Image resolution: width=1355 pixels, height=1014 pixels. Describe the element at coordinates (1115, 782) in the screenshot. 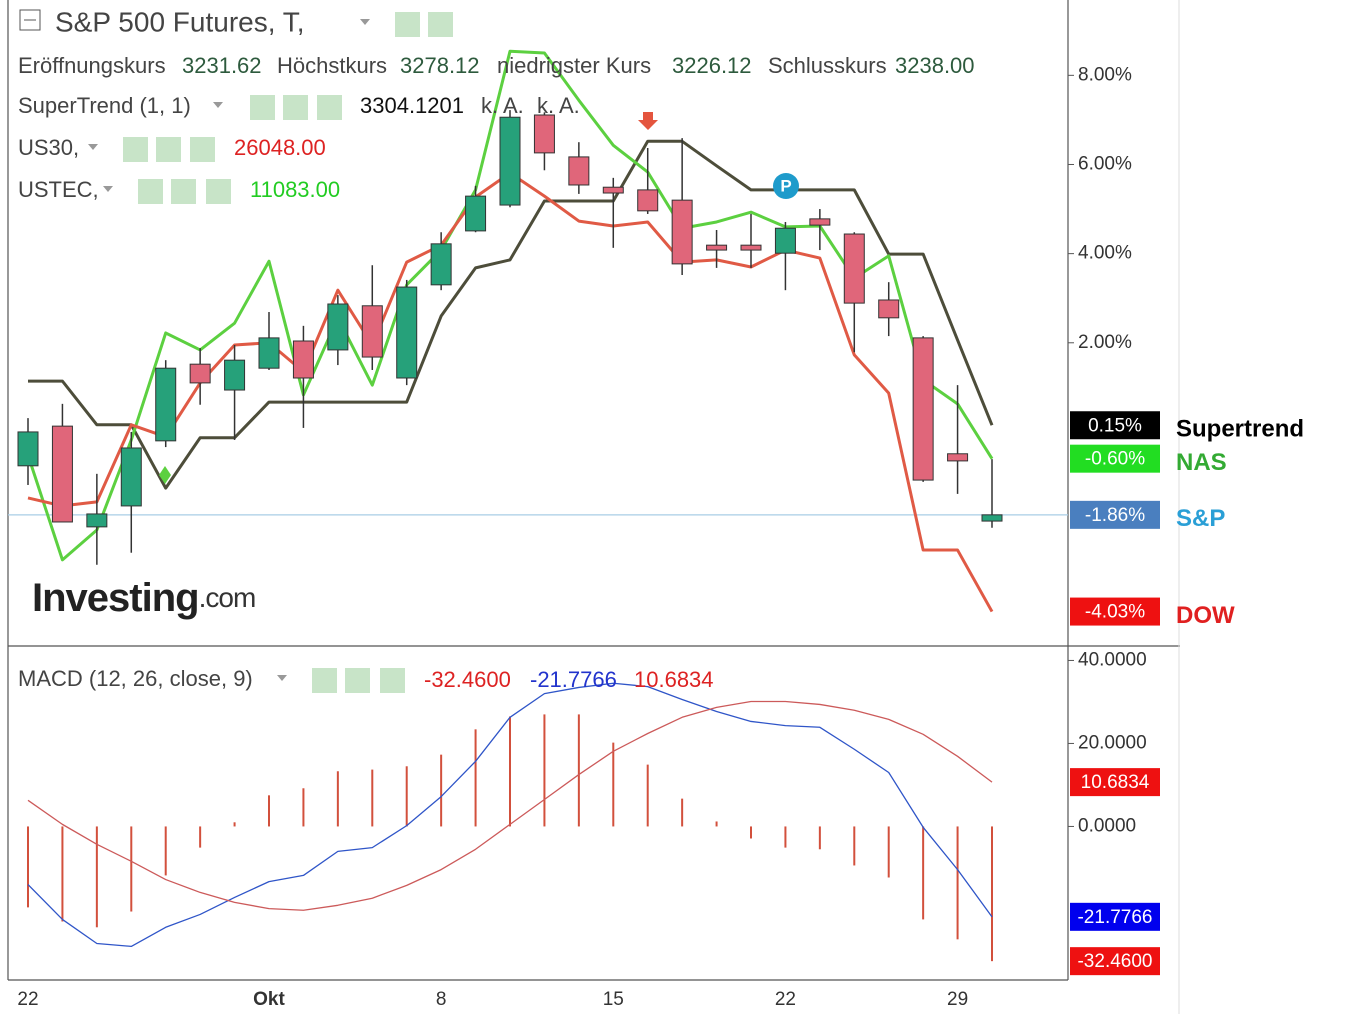

I see `price-tag-label: 10.6834` at that location.